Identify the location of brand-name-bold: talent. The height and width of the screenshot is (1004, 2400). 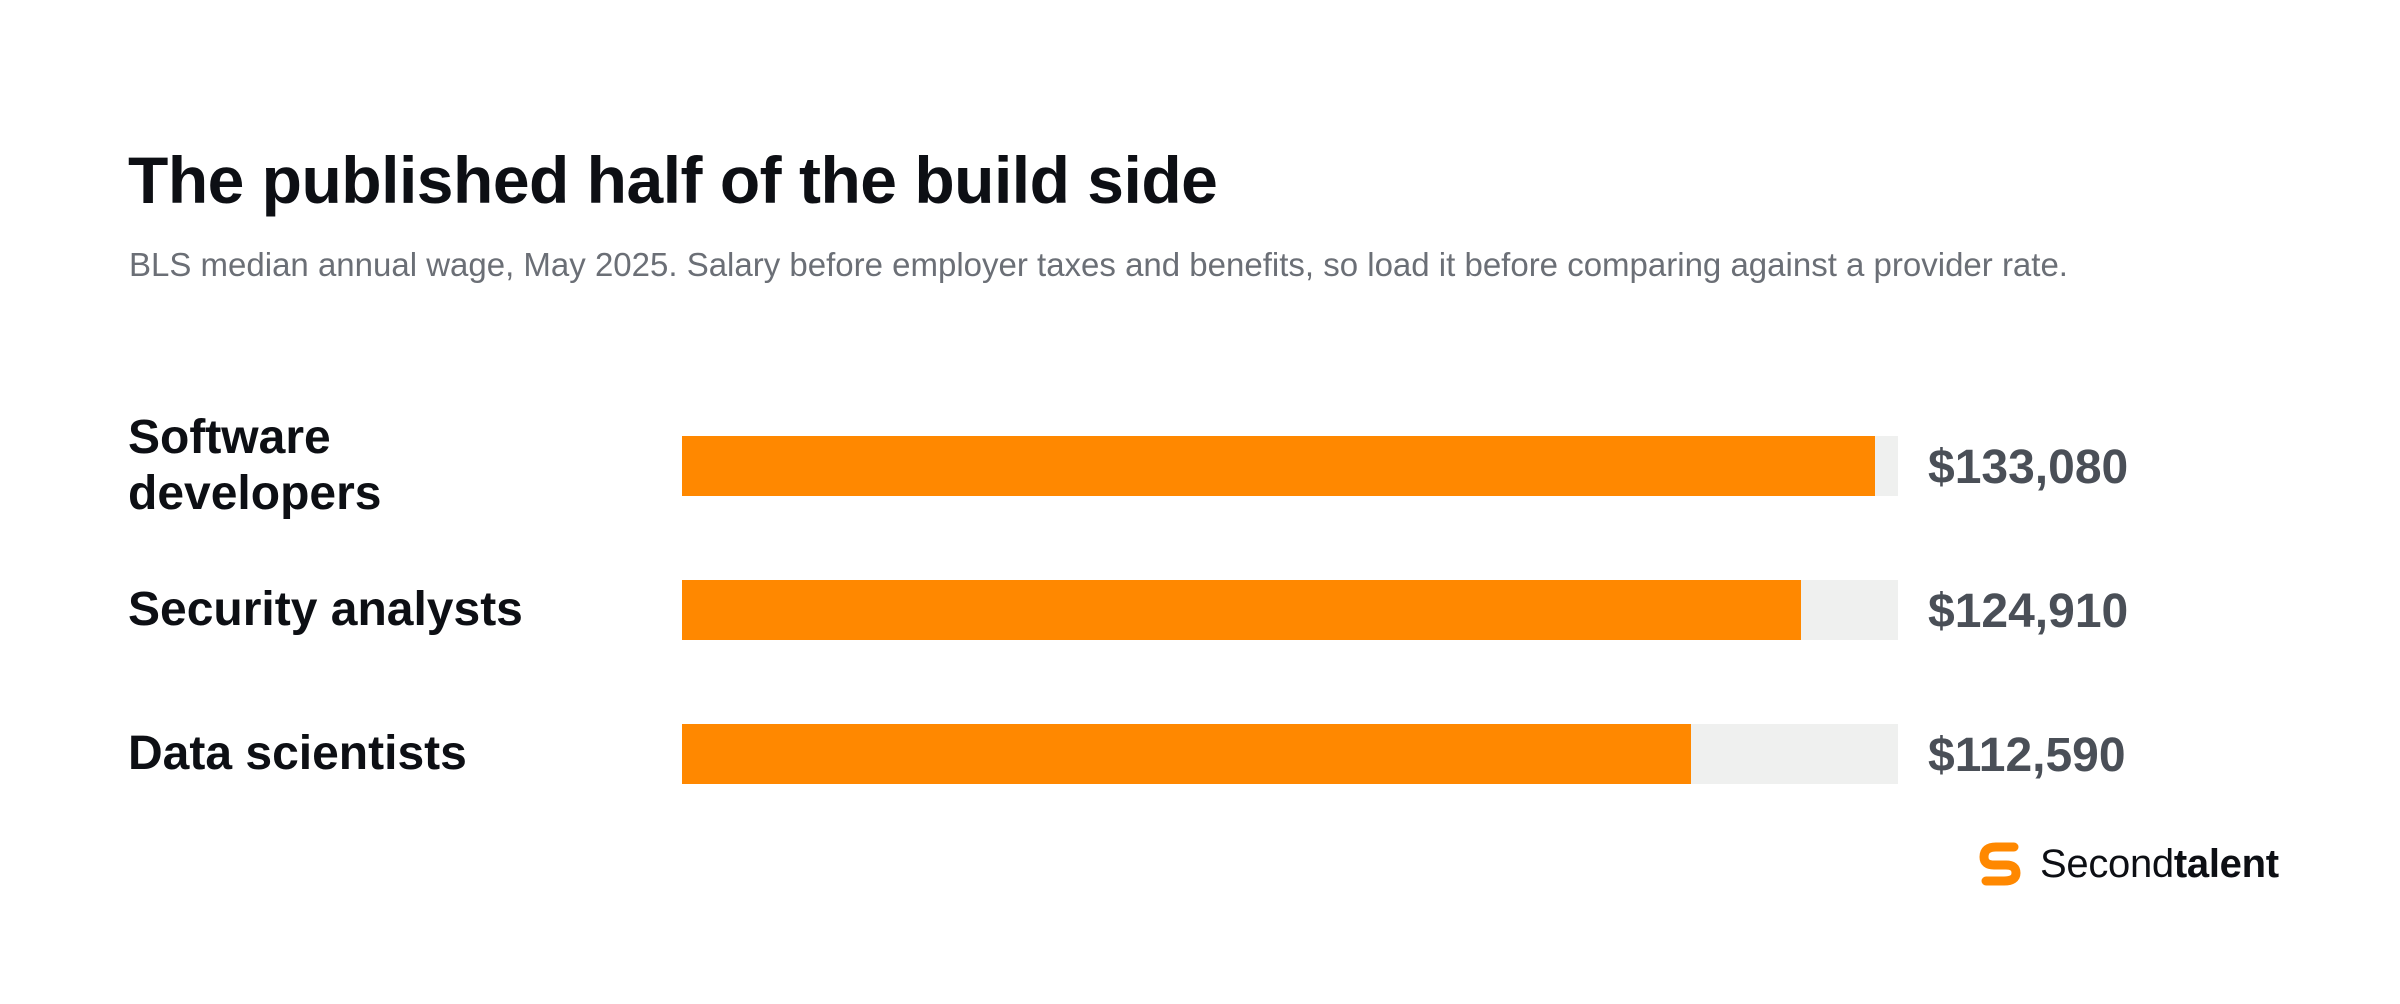
(2226, 863).